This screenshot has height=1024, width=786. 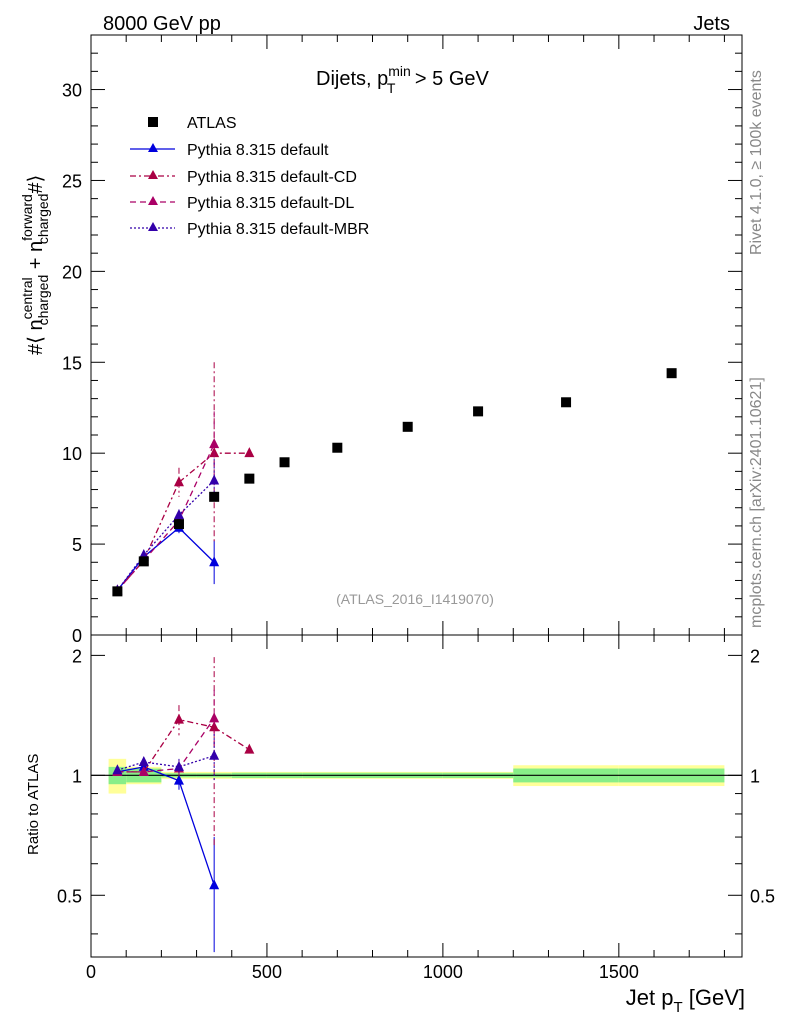 What do you see at coordinates (36, 184) in the screenshot?
I see `ylabel-c: #⟩` at bounding box center [36, 184].